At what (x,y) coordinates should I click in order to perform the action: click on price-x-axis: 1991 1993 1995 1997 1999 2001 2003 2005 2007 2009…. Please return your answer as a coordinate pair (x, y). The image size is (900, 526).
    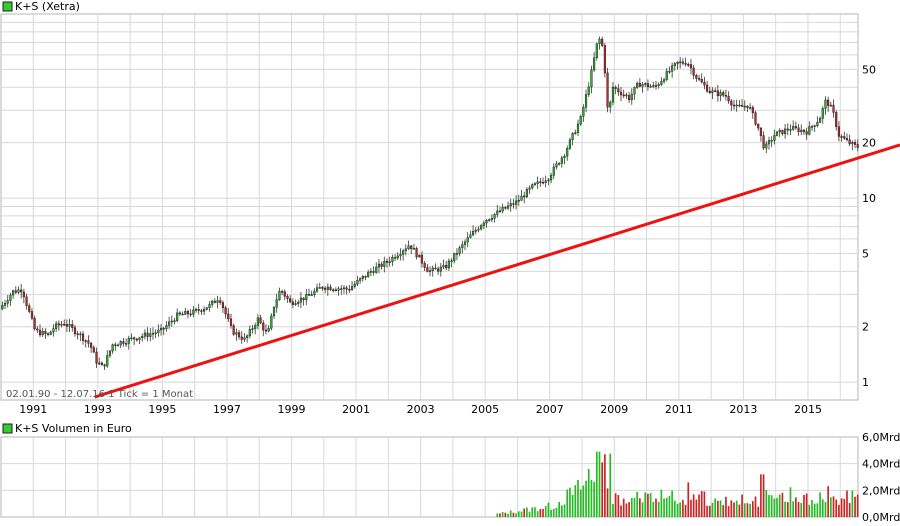
    Looking at the image, I should click on (420, 409).